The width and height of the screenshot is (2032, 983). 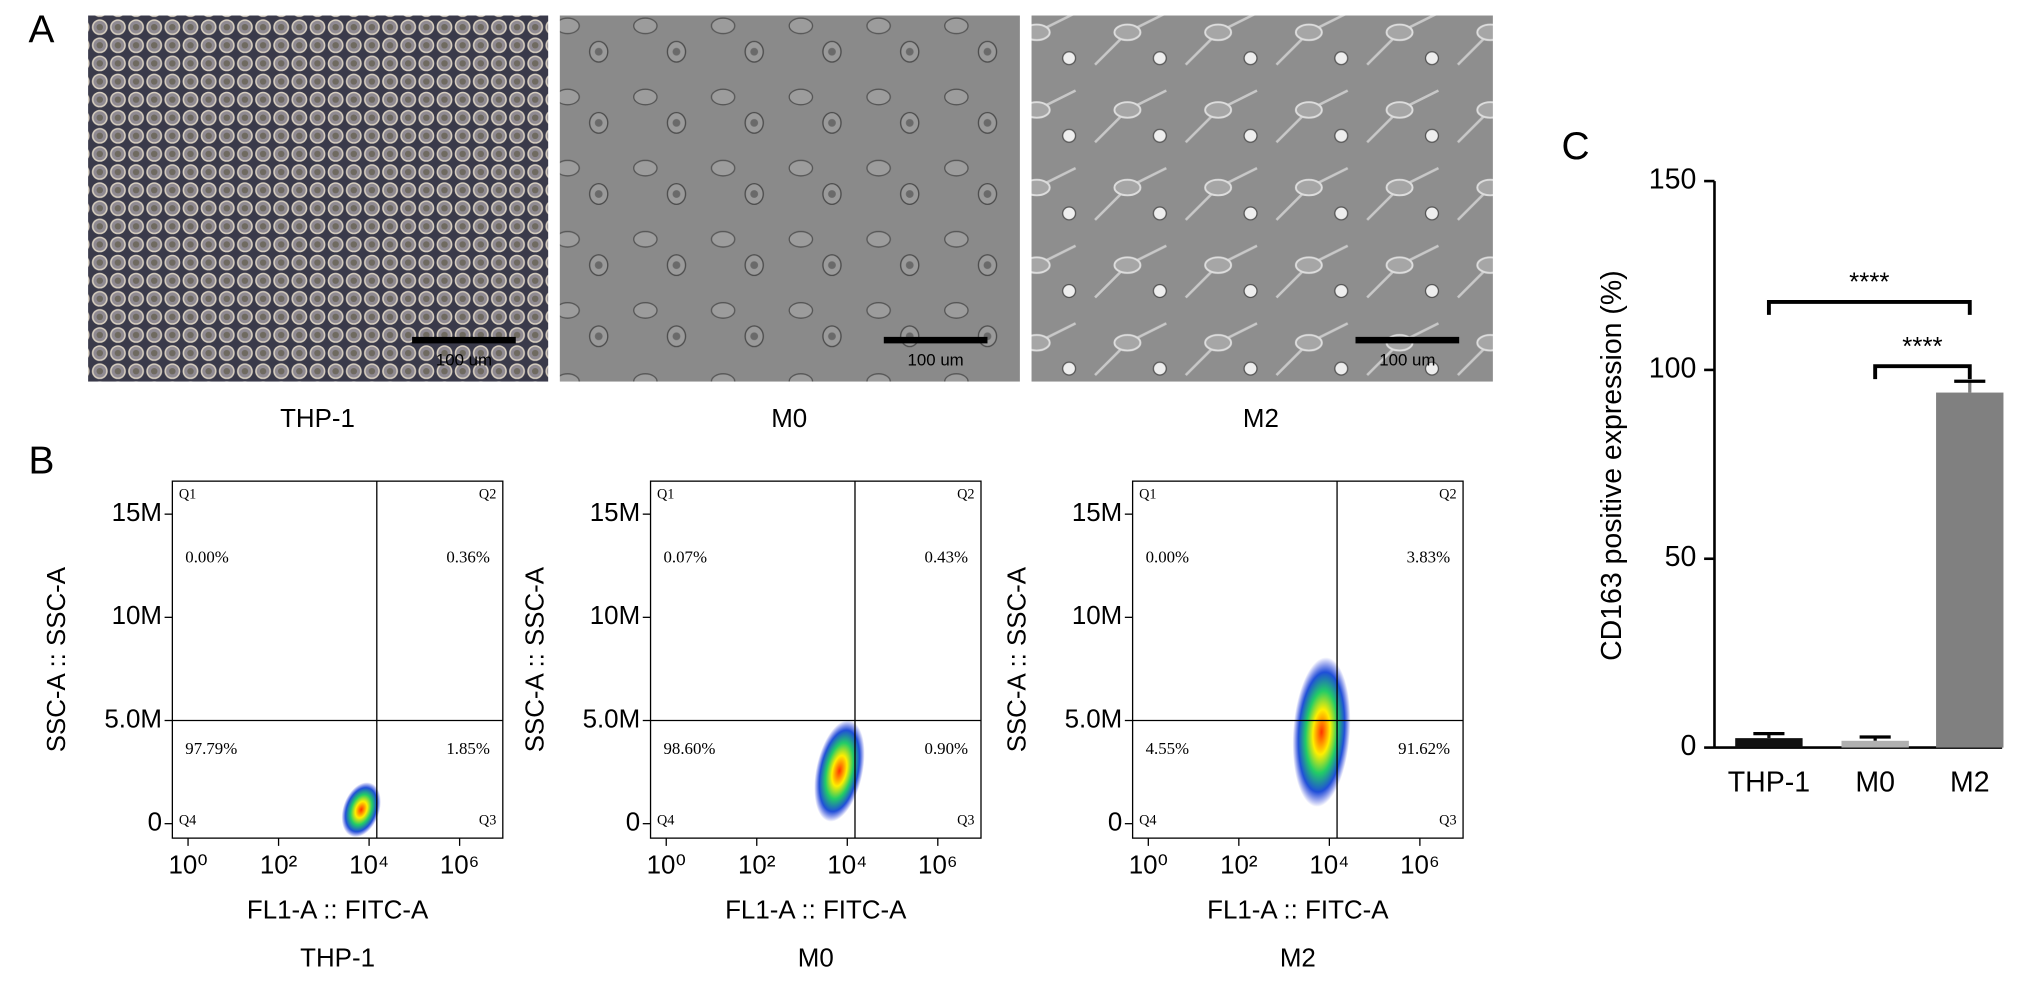 What do you see at coordinates (42, 460) in the screenshot?
I see `panel-label: B` at bounding box center [42, 460].